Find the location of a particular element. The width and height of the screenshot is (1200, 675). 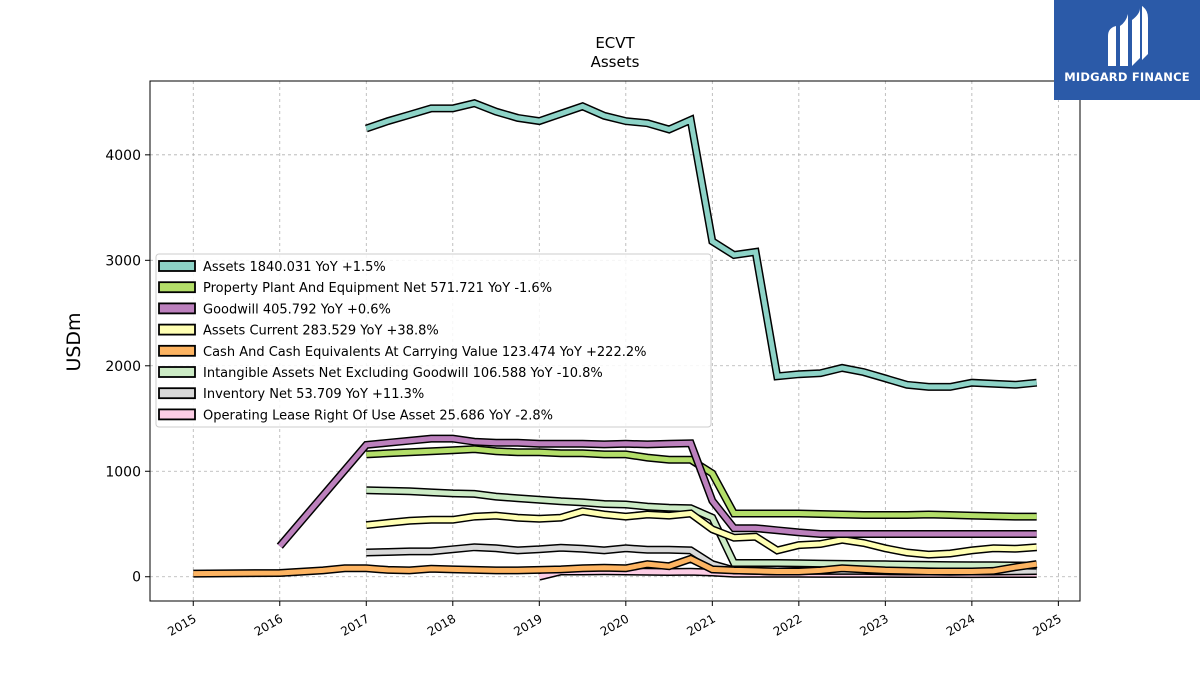

brand-logo: MIDGARD FINANCE is located at coordinates (1127, 50).